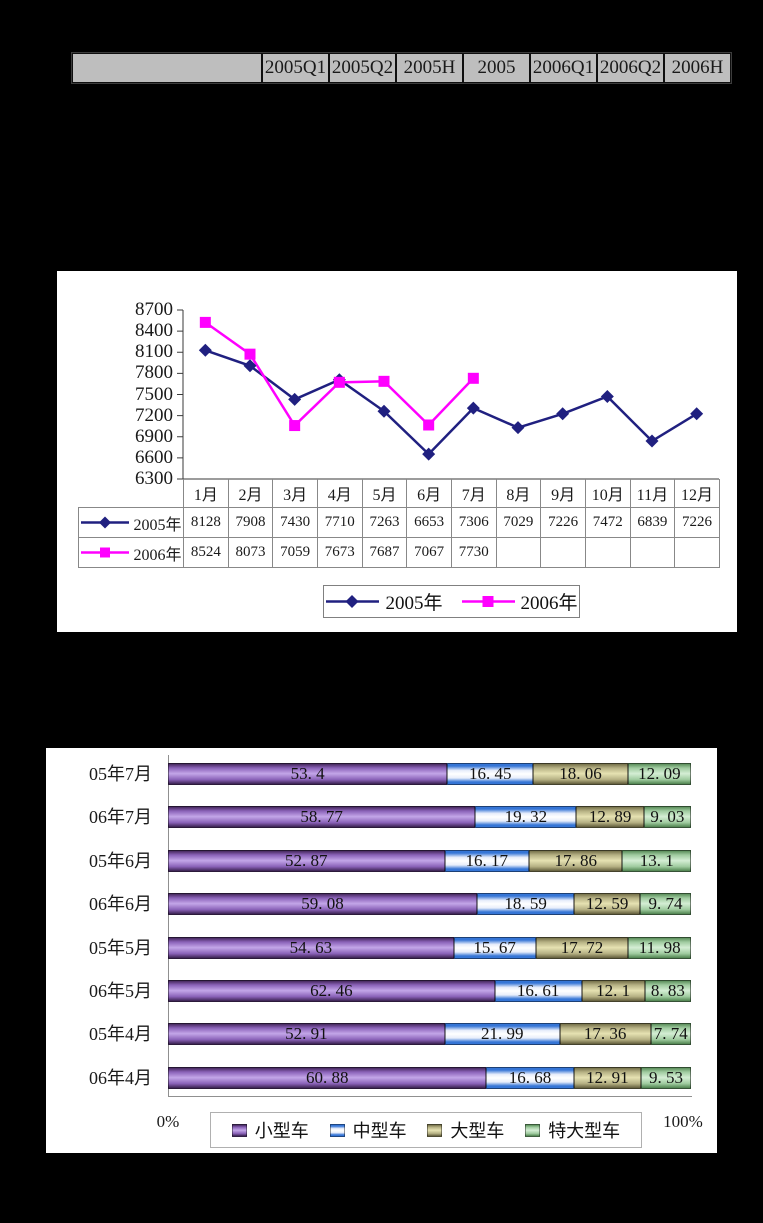 The width and height of the screenshot is (763, 1223). What do you see at coordinates (295, 493) in the screenshot?
I see `month-header-cell: 3月` at bounding box center [295, 493].